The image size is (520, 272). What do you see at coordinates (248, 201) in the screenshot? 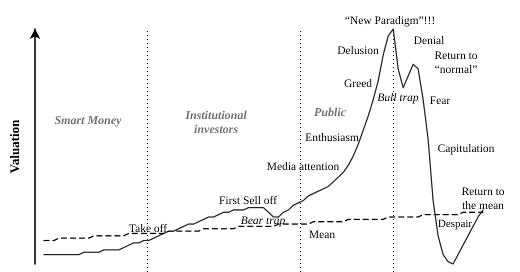
I see `annotation: First Sell off` at bounding box center [248, 201].